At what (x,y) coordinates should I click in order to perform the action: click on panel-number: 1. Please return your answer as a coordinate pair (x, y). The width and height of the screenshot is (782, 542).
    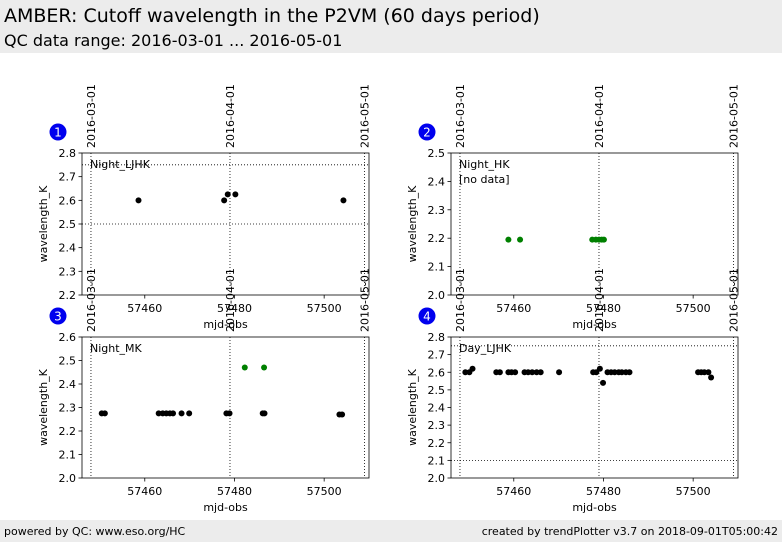
    Looking at the image, I should click on (58, 133).